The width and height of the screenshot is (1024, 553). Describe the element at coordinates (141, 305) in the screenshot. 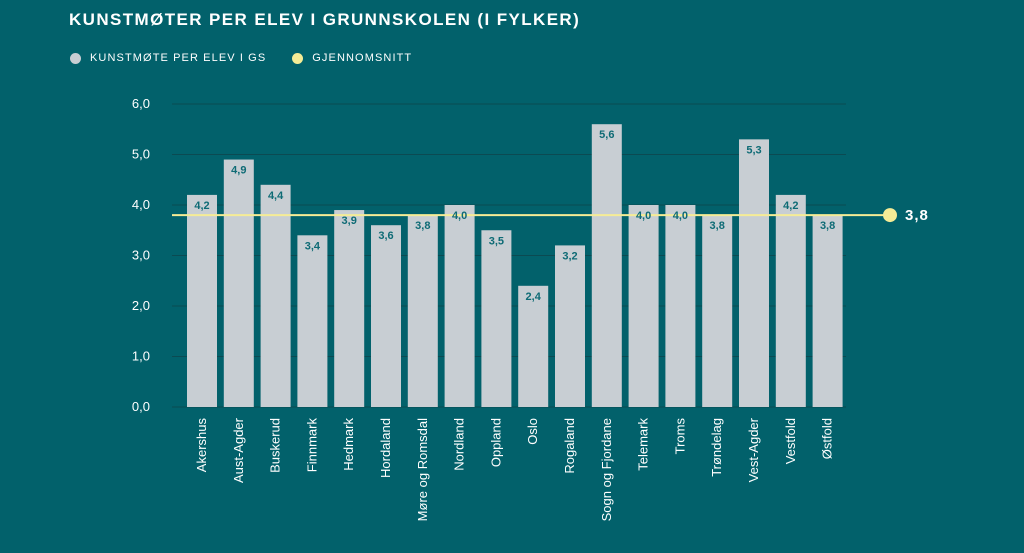

I see `y-tick-label: 2,0` at that location.